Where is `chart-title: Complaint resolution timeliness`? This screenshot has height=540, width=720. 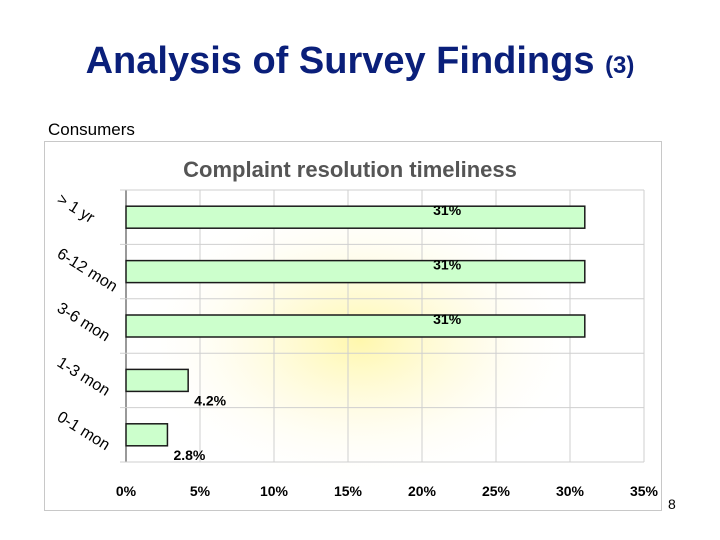
chart-title: Complaint resolution timeliness is located at coordinates (350, 169).